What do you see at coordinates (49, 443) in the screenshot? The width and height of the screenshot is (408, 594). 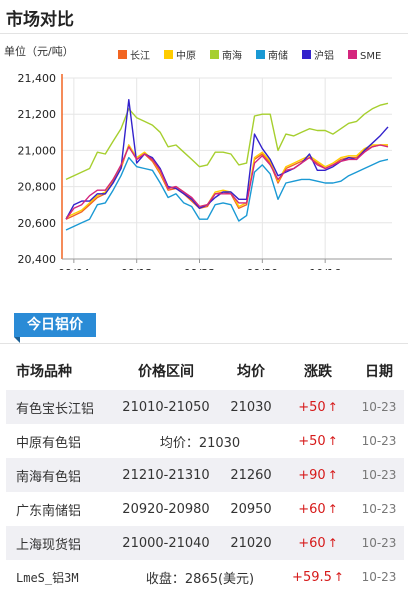 I see `row-market: 中原有色铝` at bounding box center [49, 443].